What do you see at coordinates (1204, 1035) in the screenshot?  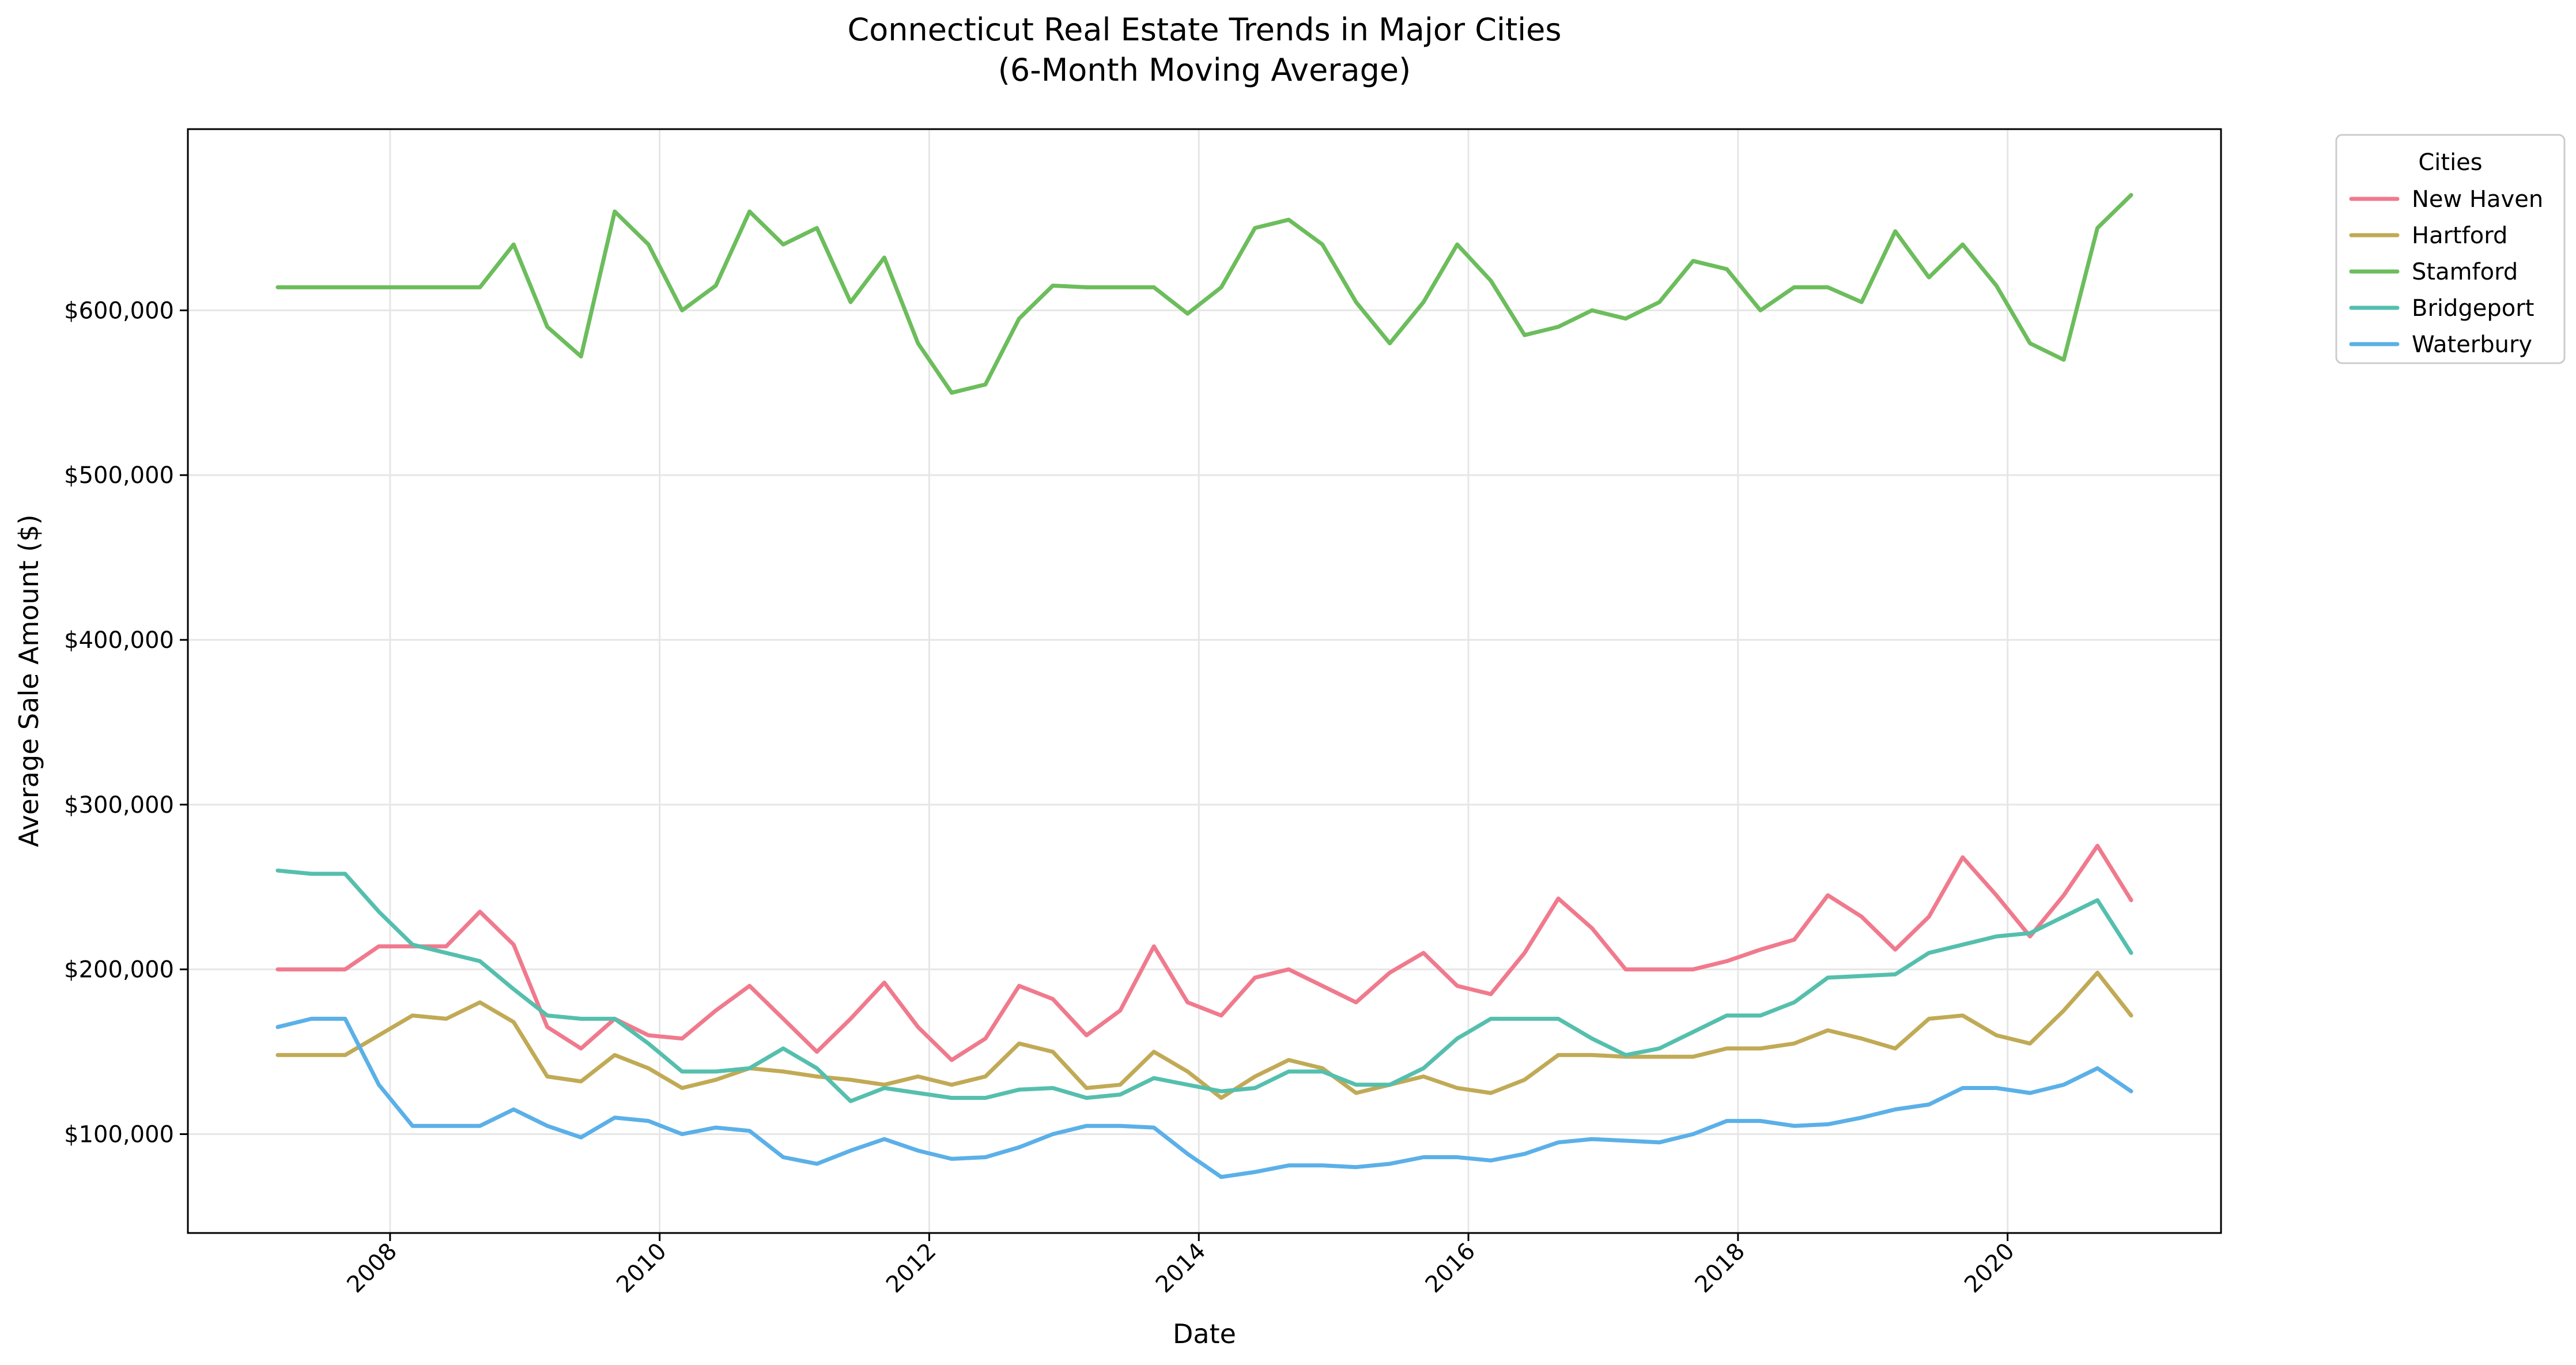 I see `series-line-hartford` at bounding box center [1204, 1035].